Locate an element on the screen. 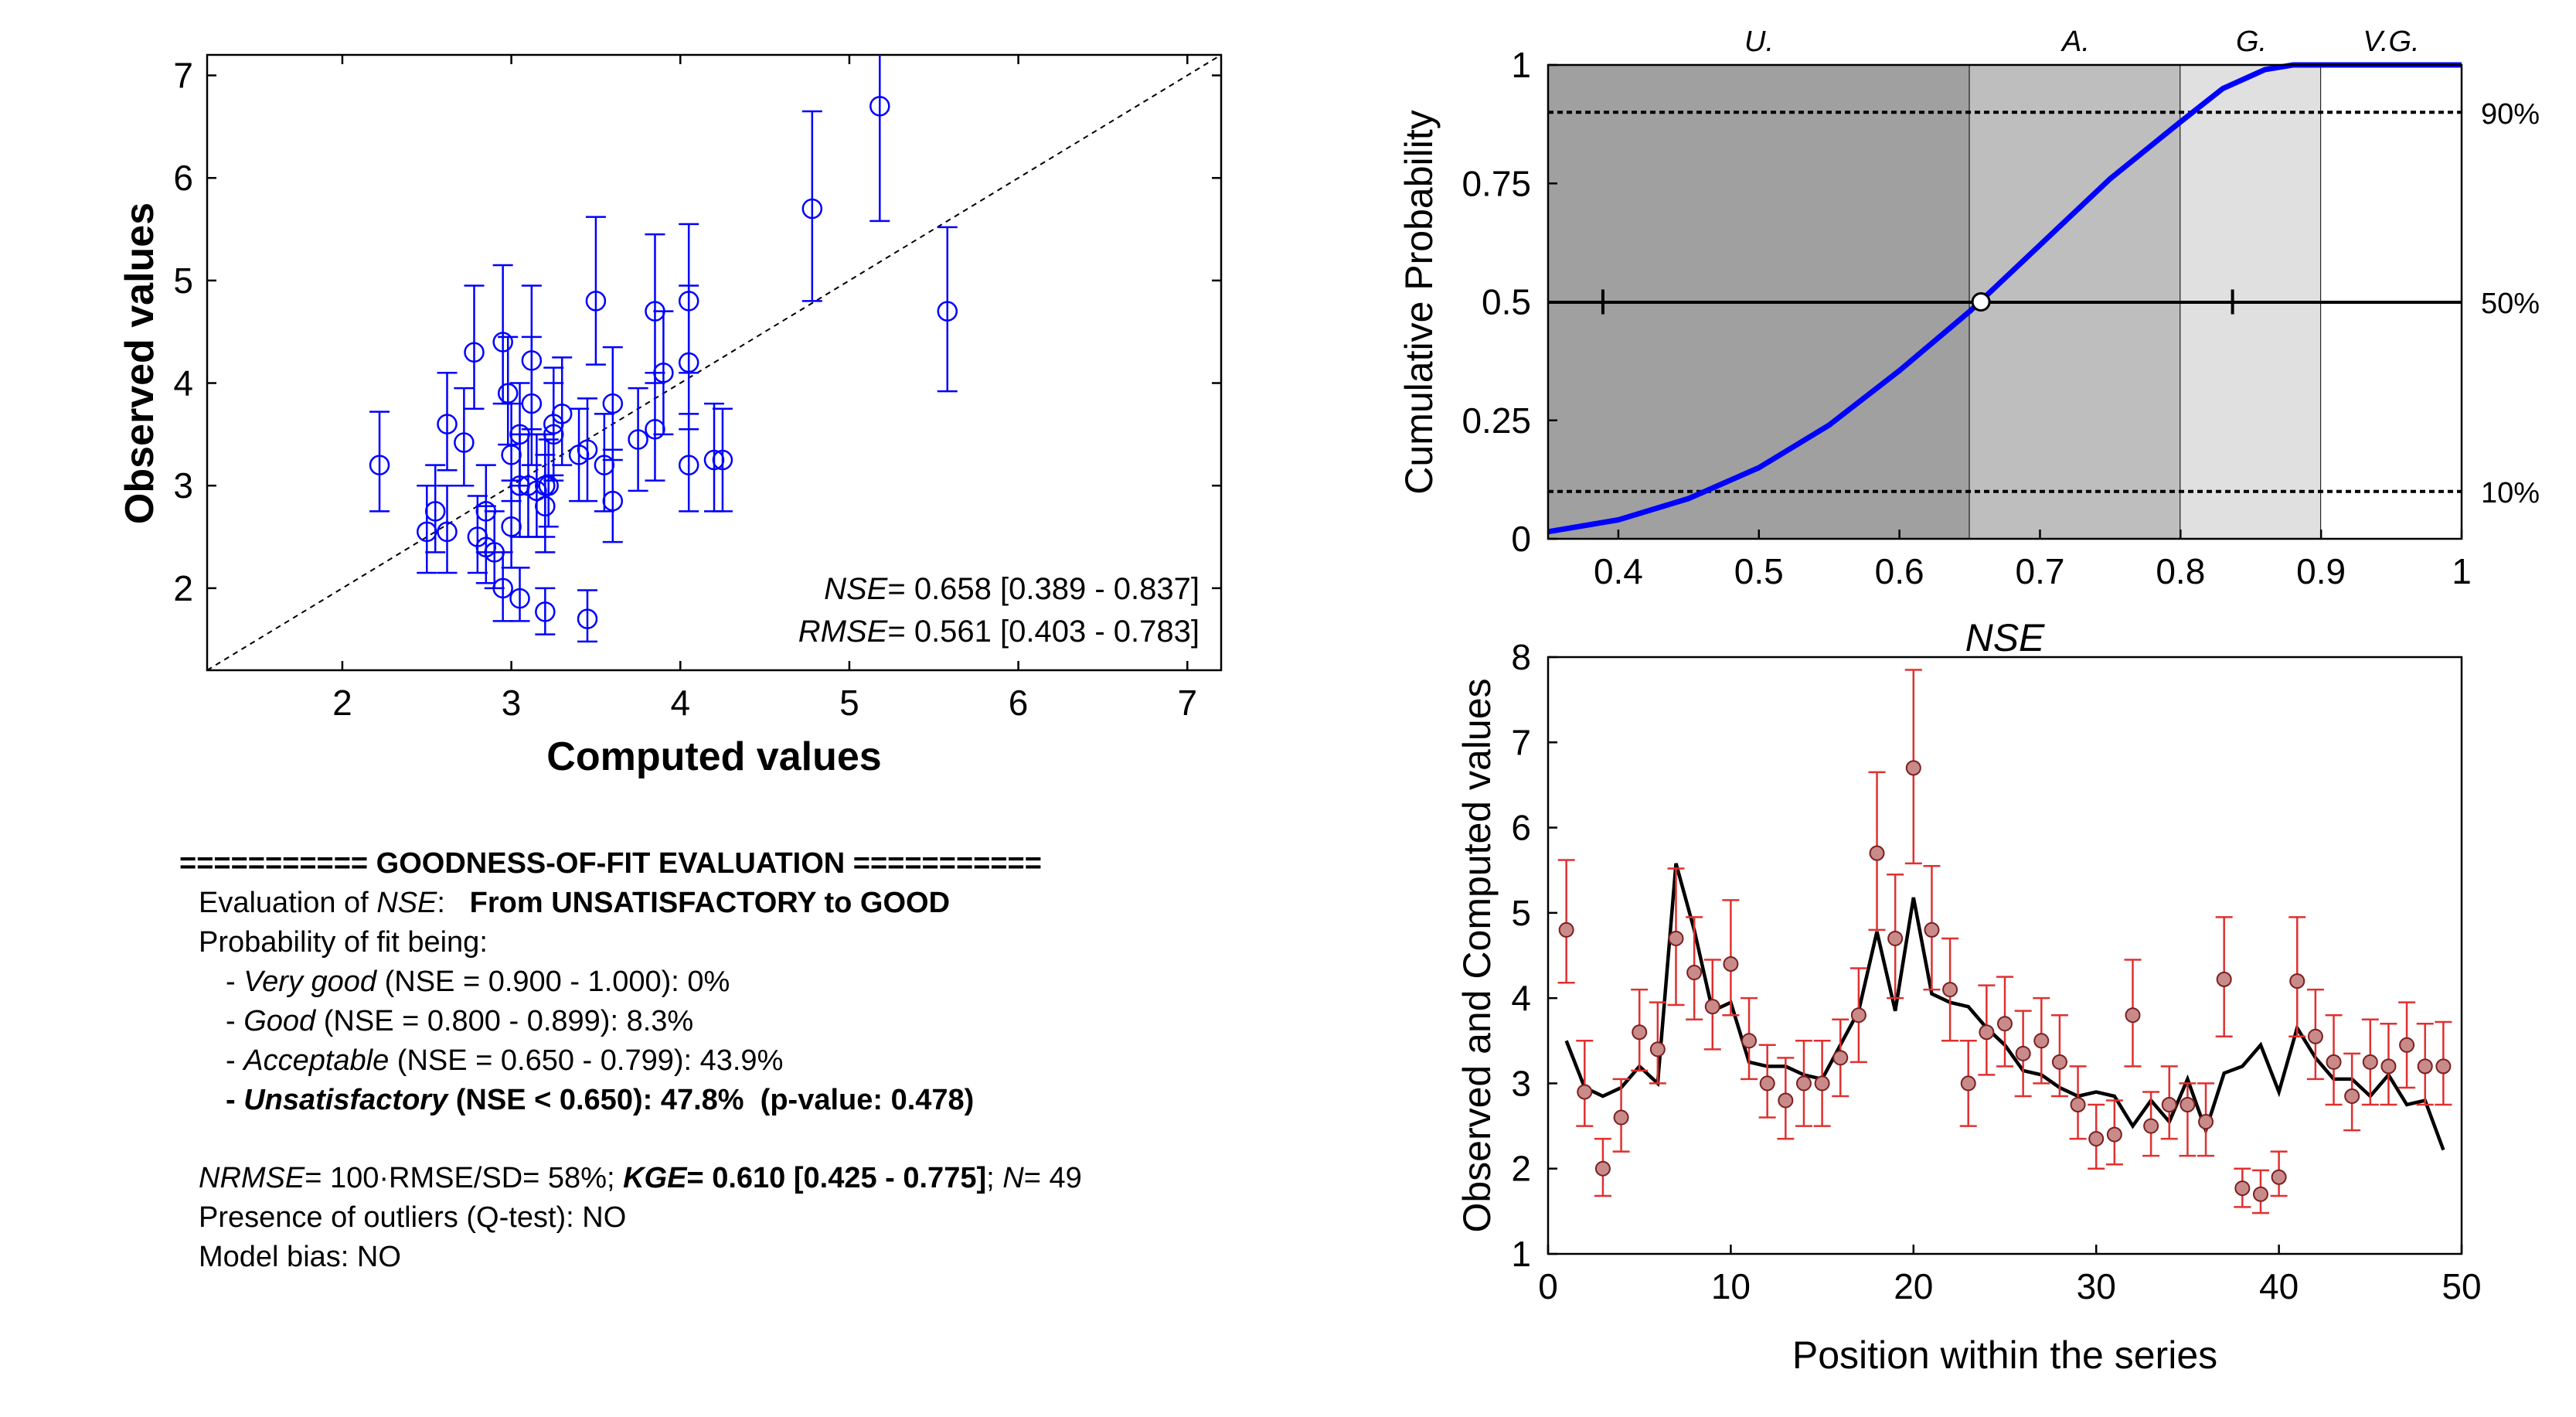  eval-result: From UNSATISFACTORY to GOOD is located at coordinates (710, 903).